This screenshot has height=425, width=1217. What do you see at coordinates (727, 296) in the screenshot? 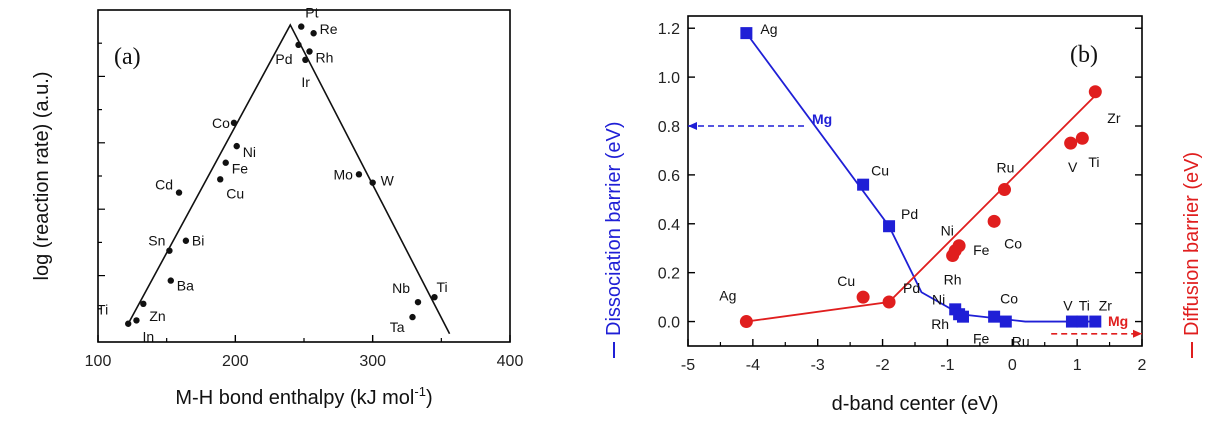
I see `panel-b-point-label-diffusion-barrier-ag: Ag` at bounding box center [727, 296].